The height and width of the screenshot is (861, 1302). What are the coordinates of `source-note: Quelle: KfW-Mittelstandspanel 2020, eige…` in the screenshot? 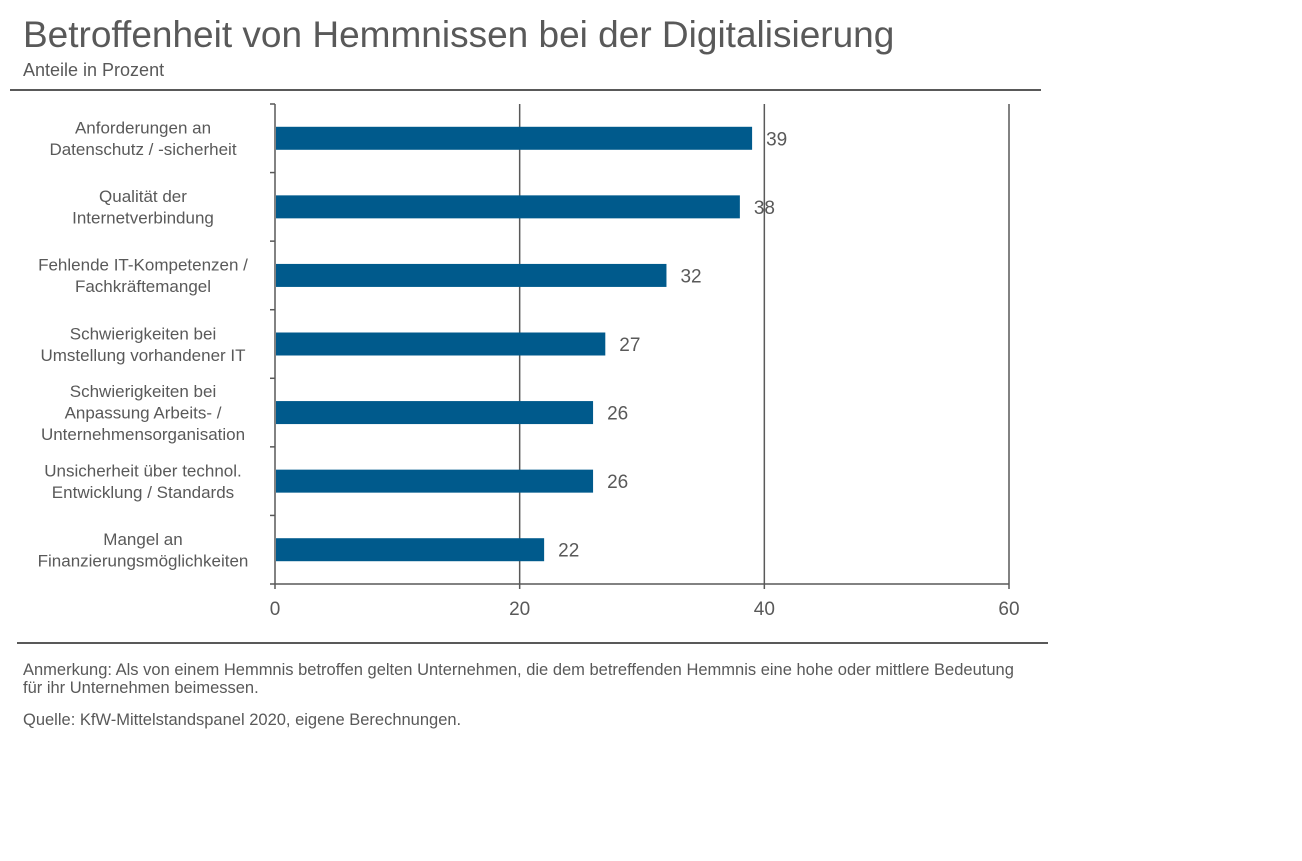 It's located at (242, 720).